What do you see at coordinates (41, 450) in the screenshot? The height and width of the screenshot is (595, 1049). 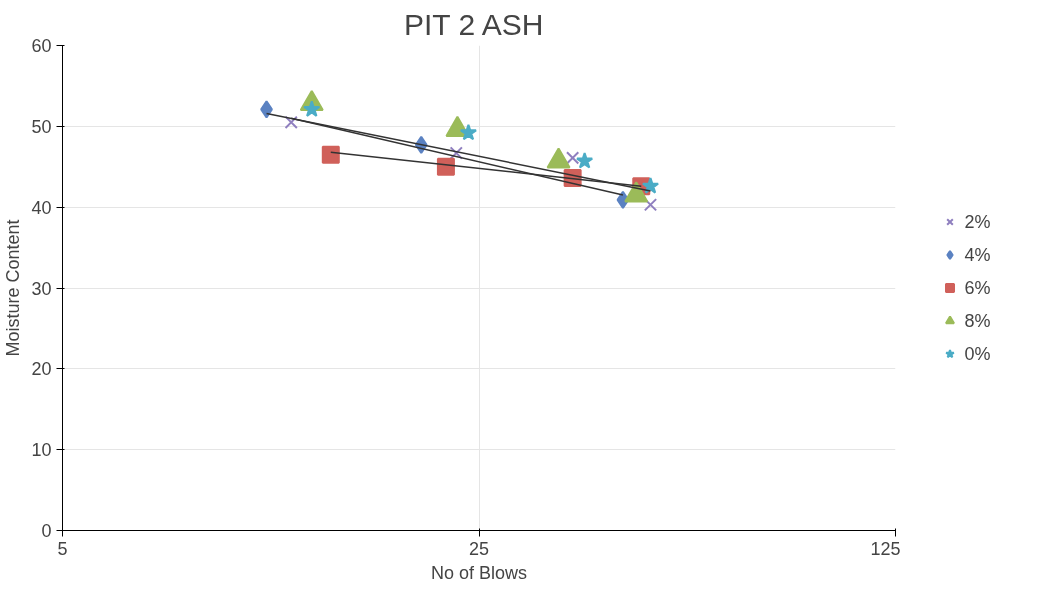 I see `y-tick-label: 10` at bounding box center [41, 450].